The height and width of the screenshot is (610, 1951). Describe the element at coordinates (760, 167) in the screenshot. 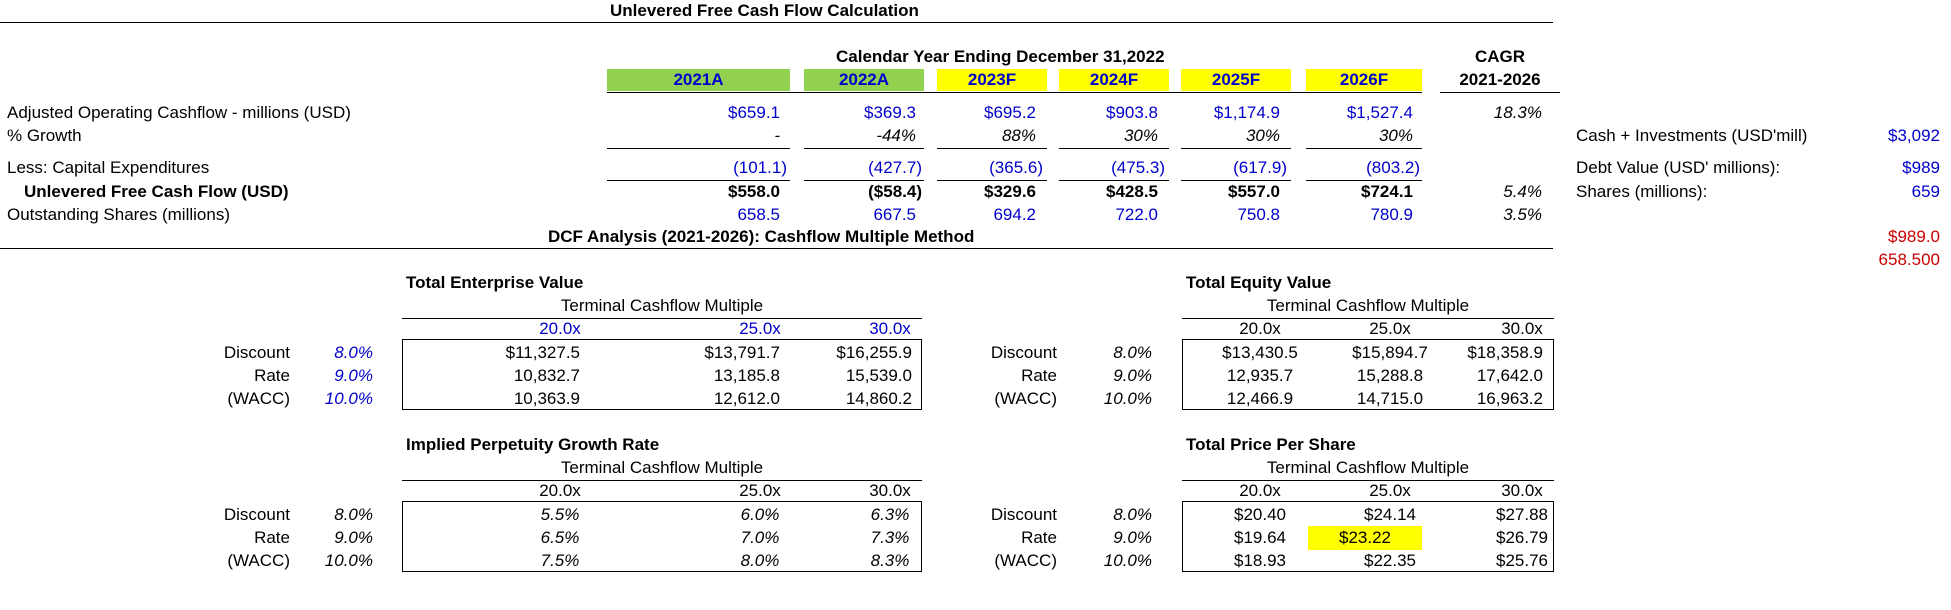

I see `table-cell: (101.1)` at that location.